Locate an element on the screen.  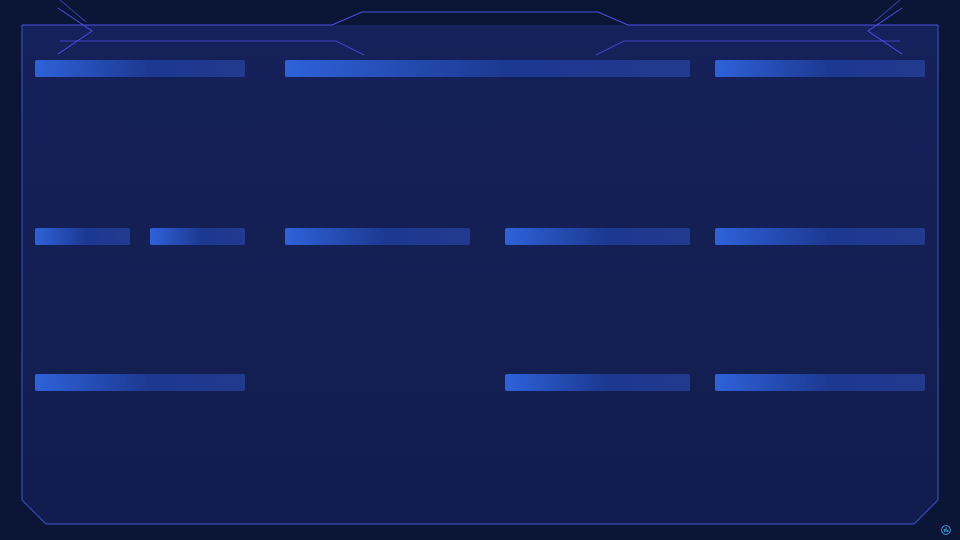
panel-cpu-usage is located at coordinates (820, 298).